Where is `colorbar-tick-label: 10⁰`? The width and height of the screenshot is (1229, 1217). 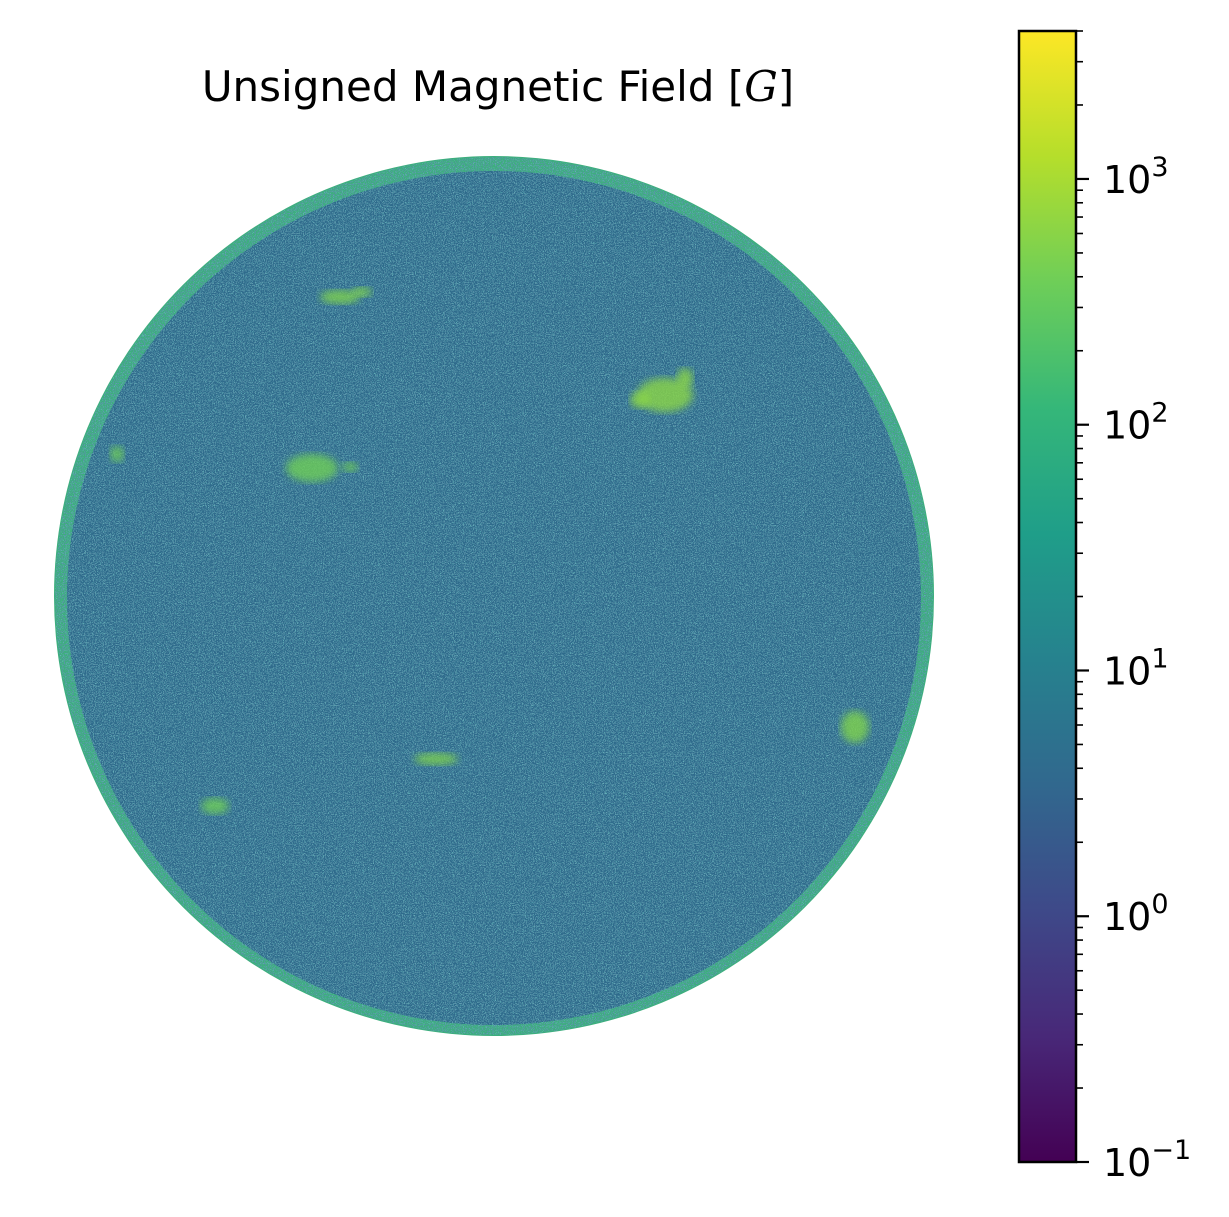
colorbar-tick-label: 10⁰ is located at coordinates (1136, 914).